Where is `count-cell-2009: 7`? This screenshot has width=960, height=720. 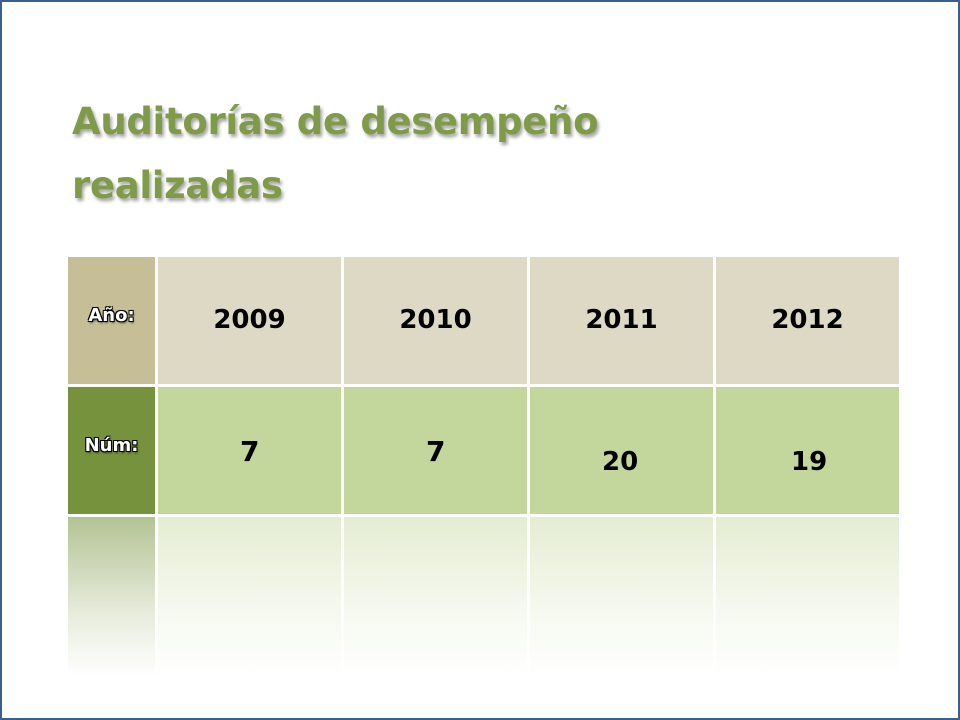 count-cell-2009: 7 is located at coordinates (249, 450).